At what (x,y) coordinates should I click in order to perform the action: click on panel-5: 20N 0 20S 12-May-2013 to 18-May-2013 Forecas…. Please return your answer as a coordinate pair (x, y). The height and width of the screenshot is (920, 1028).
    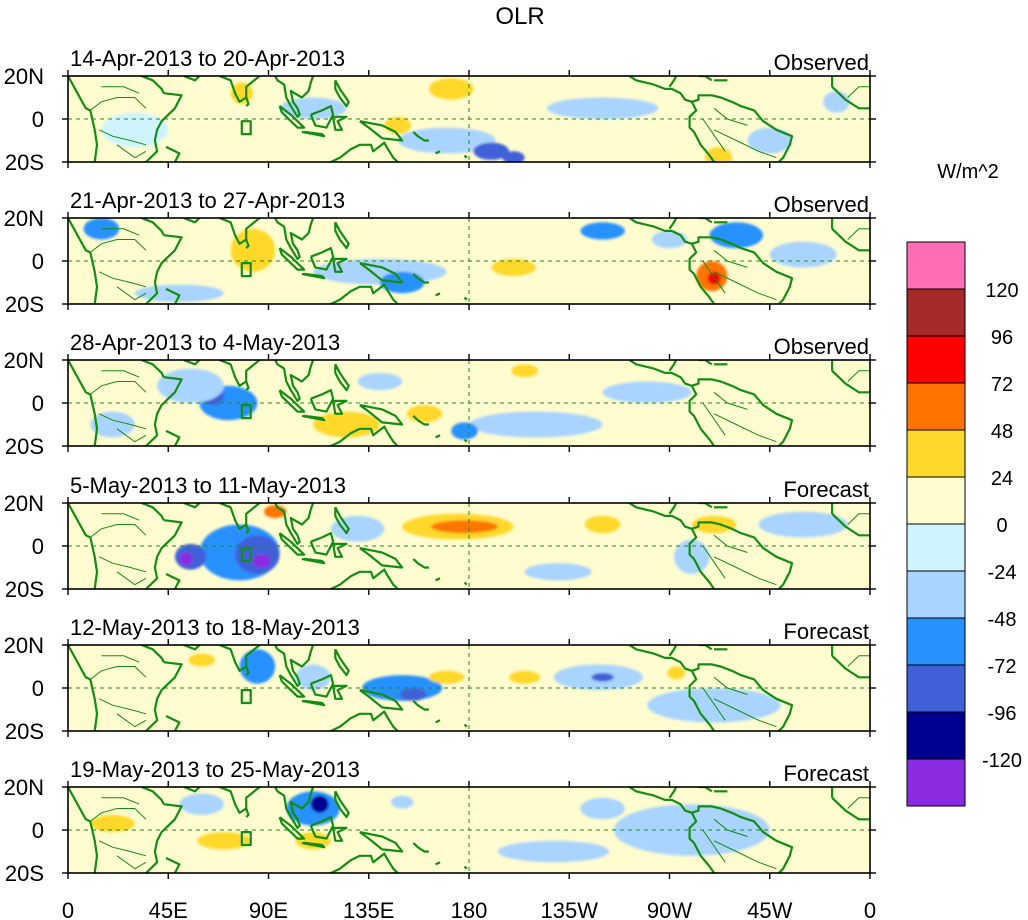
    Looking at the image, I should click on (440, 679).